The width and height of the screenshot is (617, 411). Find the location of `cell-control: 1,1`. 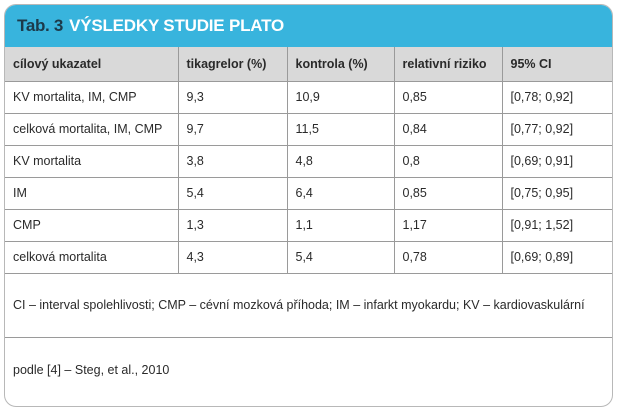

cell-control: 1,1 is located at coordinates (341, 225).